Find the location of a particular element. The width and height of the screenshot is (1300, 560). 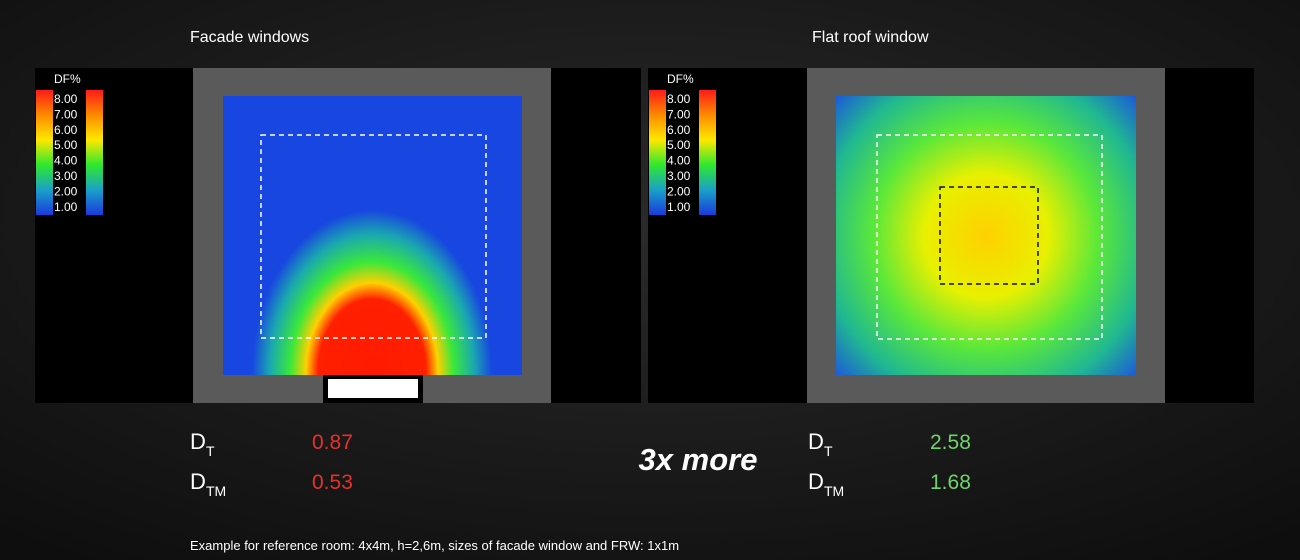

metrics: D T 0.87D TM 0.53 is located at coordinates (271, 464).